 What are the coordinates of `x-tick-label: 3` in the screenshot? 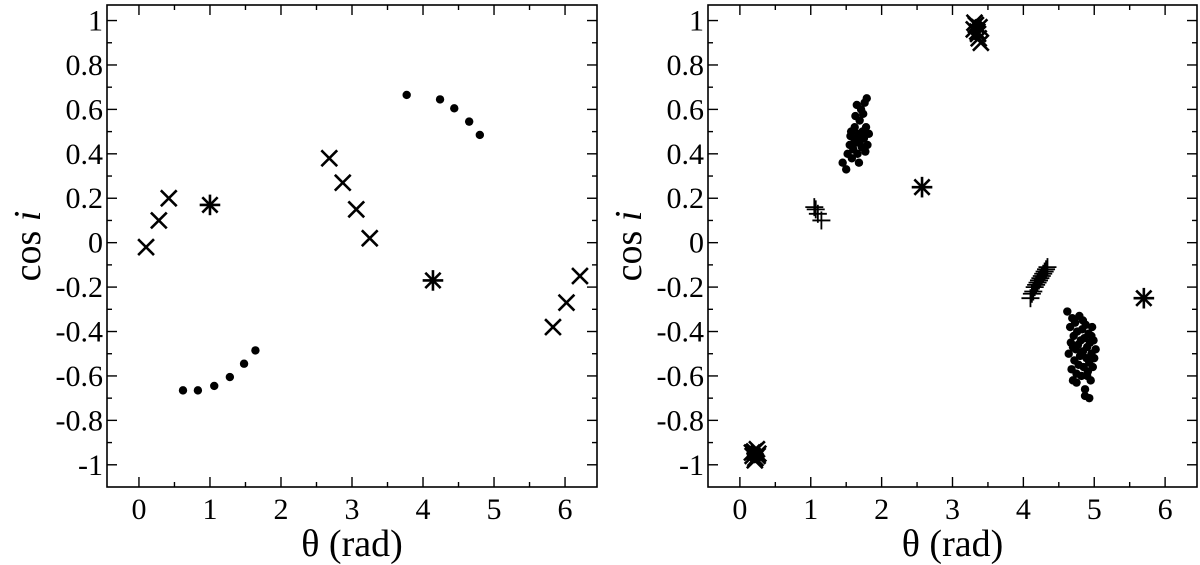 It's located at (952, 509).